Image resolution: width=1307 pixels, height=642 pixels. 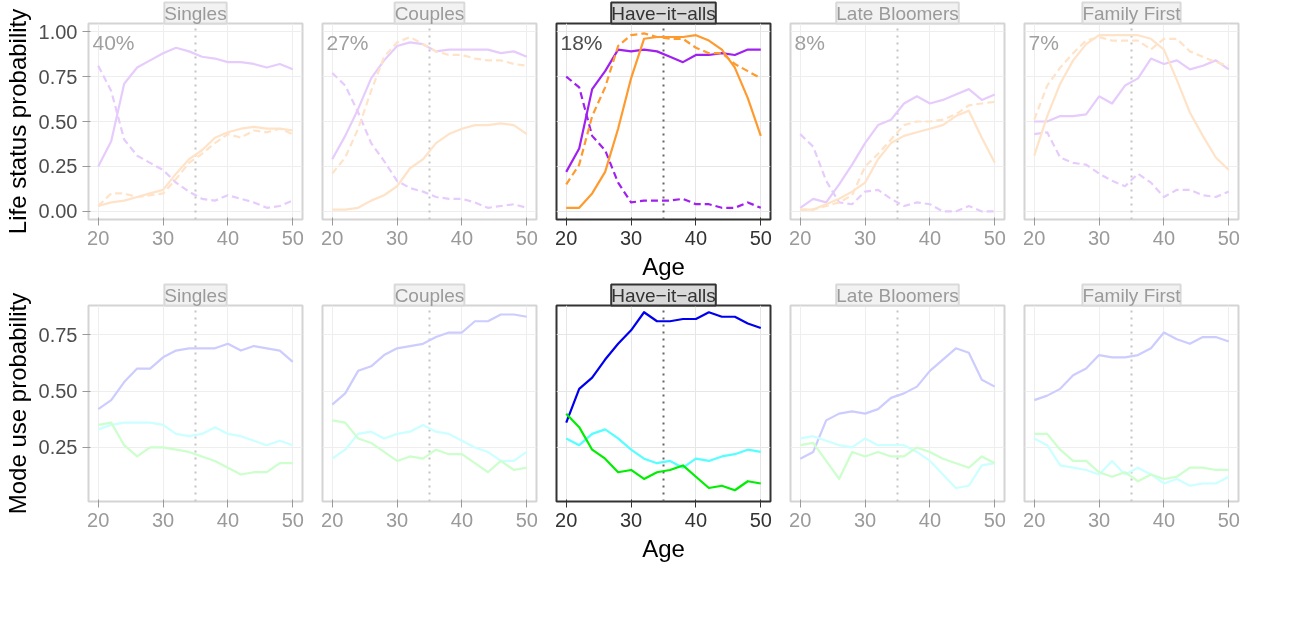 I want to click on annotation: 8%, so click(x=809, y=42).